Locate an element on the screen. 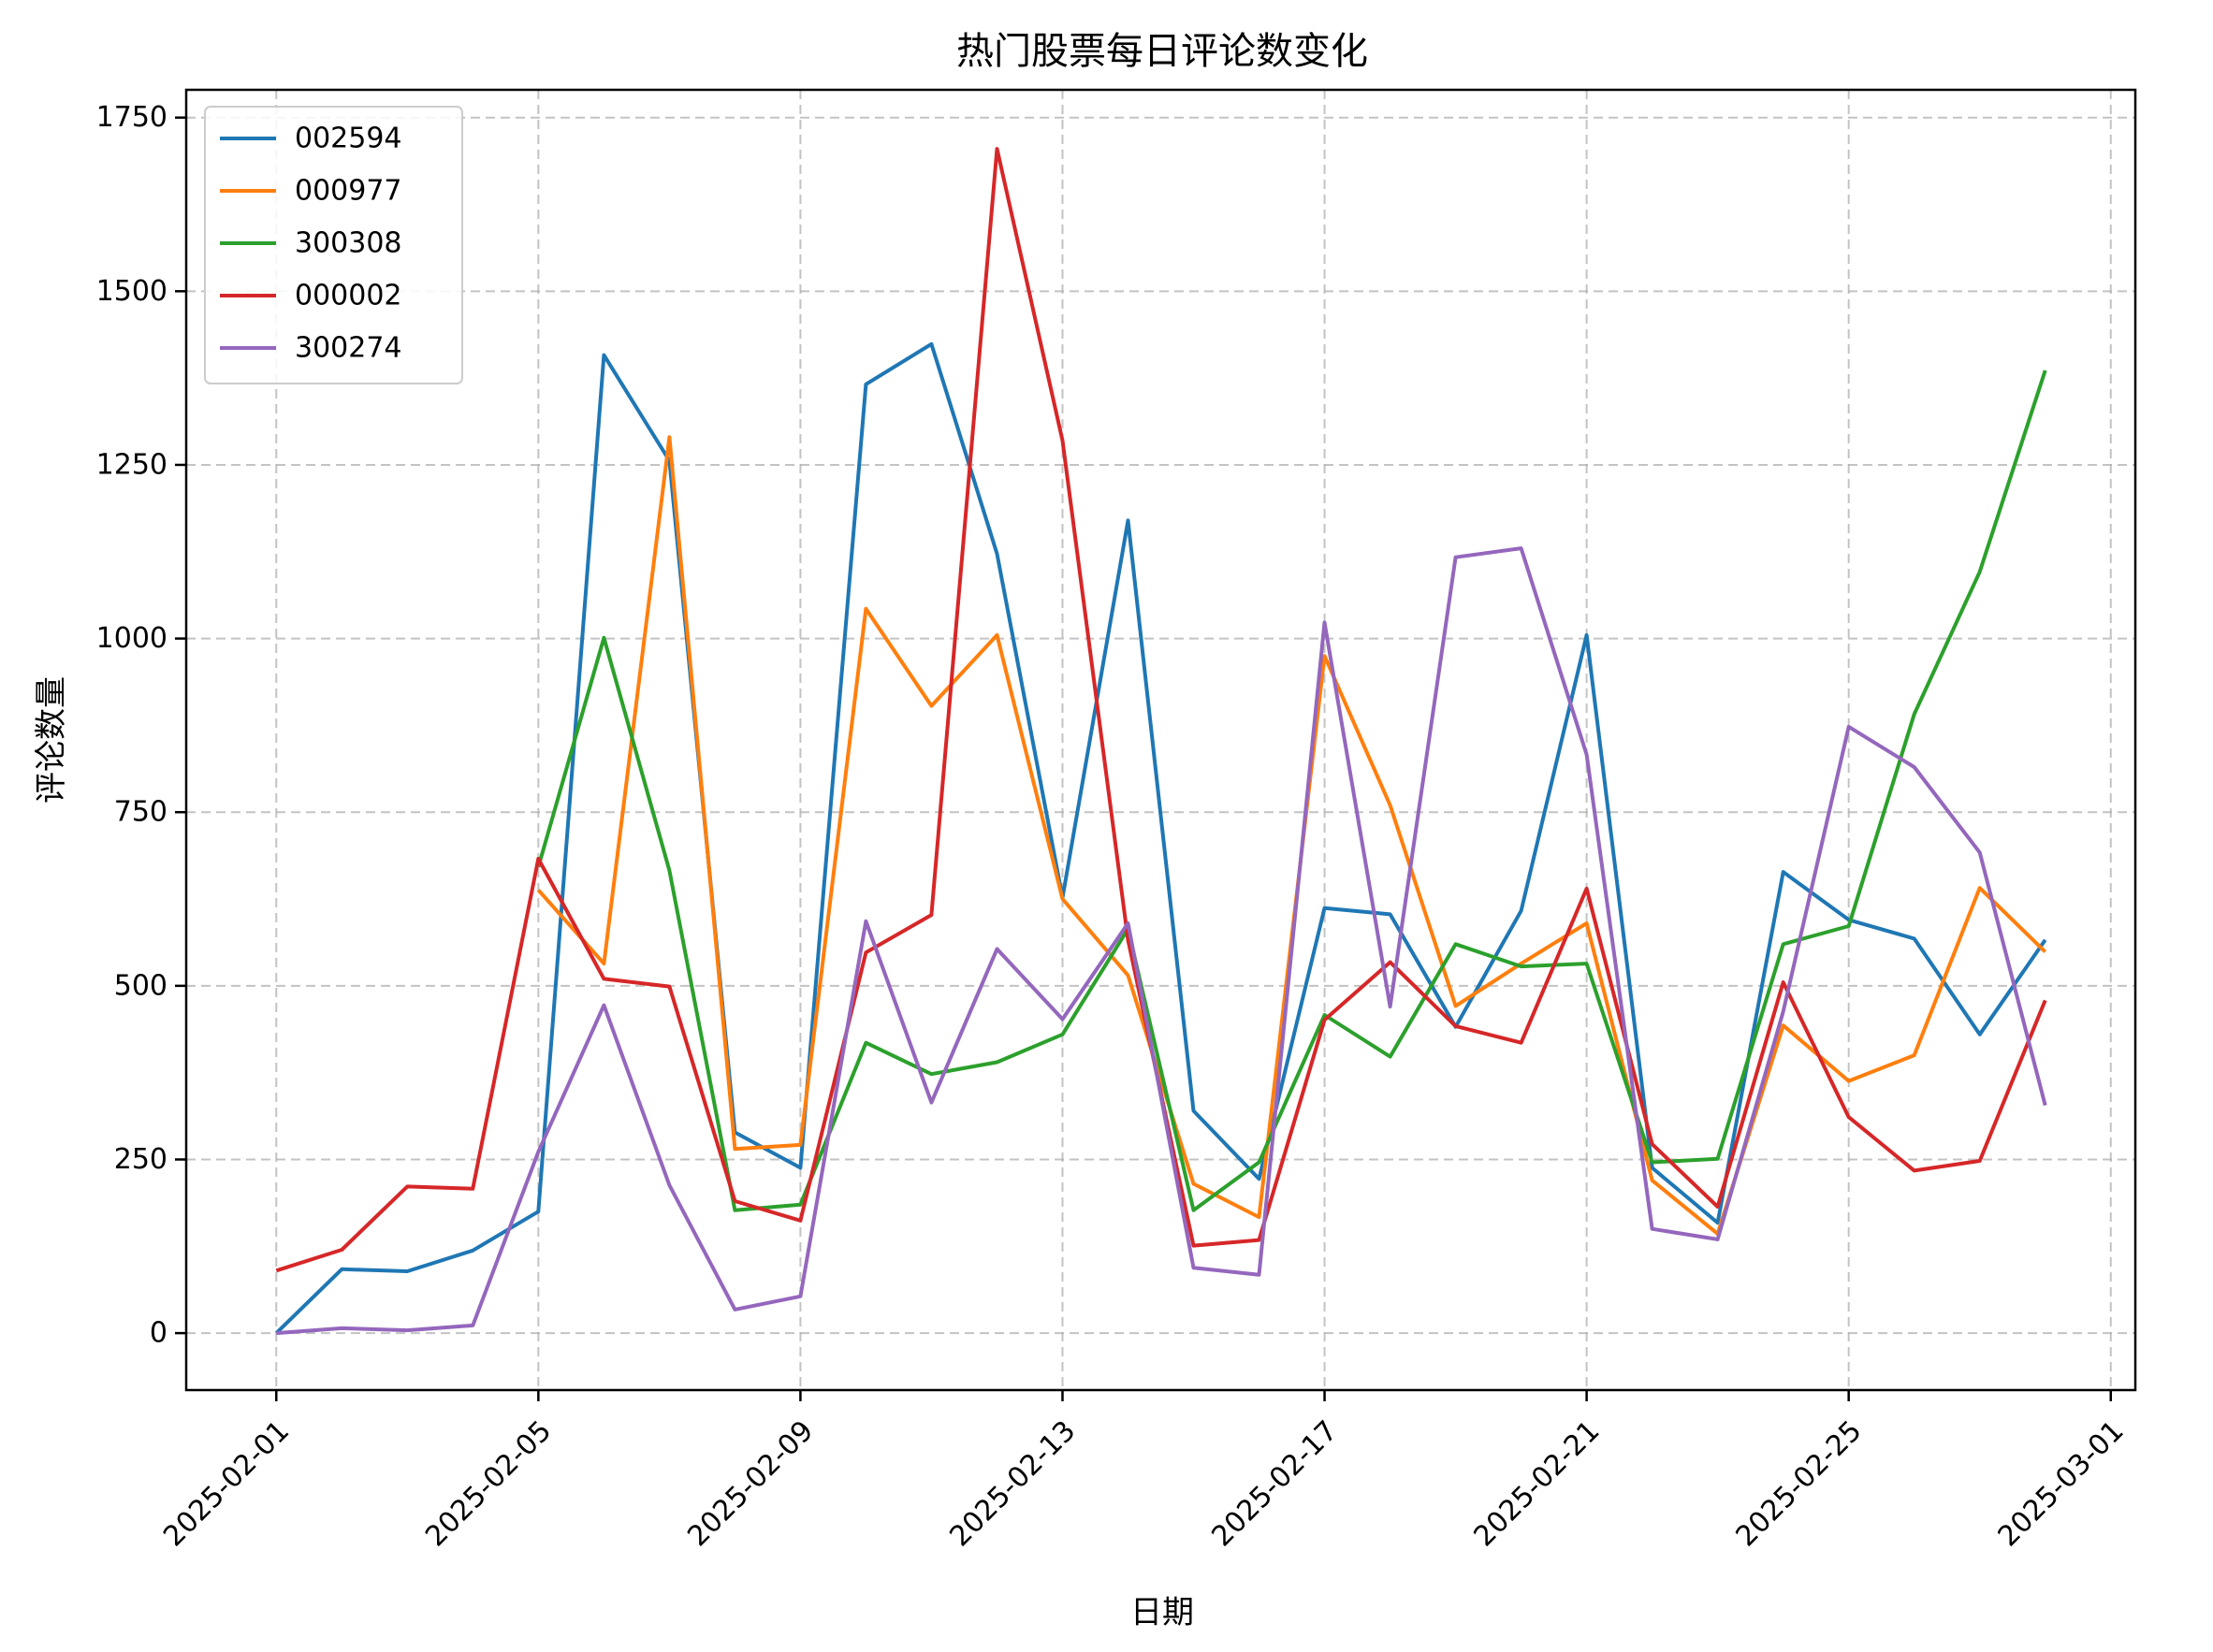 The width and height of the screenshot is (2213, 1652). legend: 002594 000977 300308 000002 300274 is located at coordinates (333, 245).